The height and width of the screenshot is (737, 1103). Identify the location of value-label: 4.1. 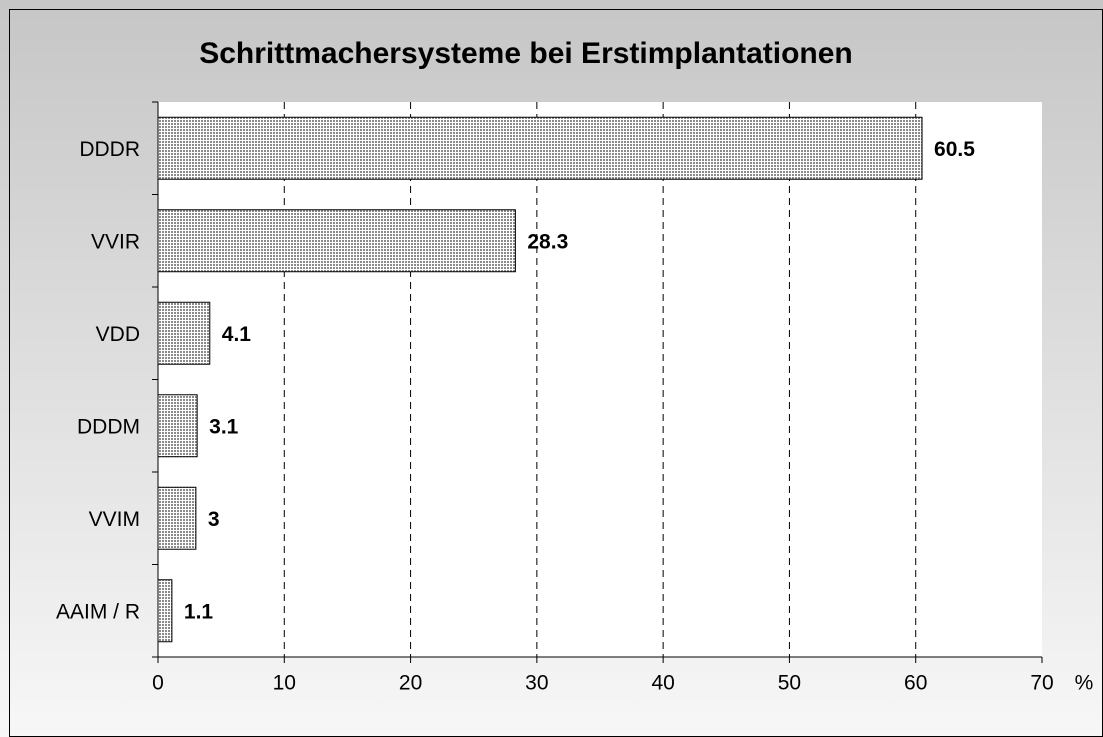
(237, 334).